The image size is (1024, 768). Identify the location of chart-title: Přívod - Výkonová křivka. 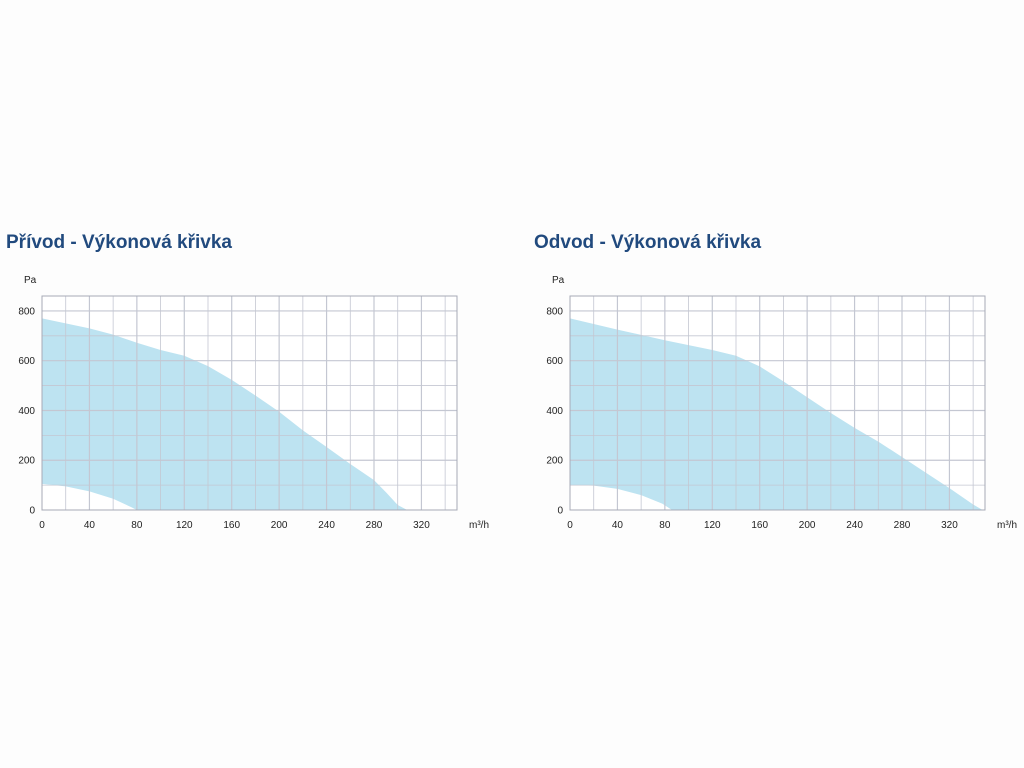
(119, 242).